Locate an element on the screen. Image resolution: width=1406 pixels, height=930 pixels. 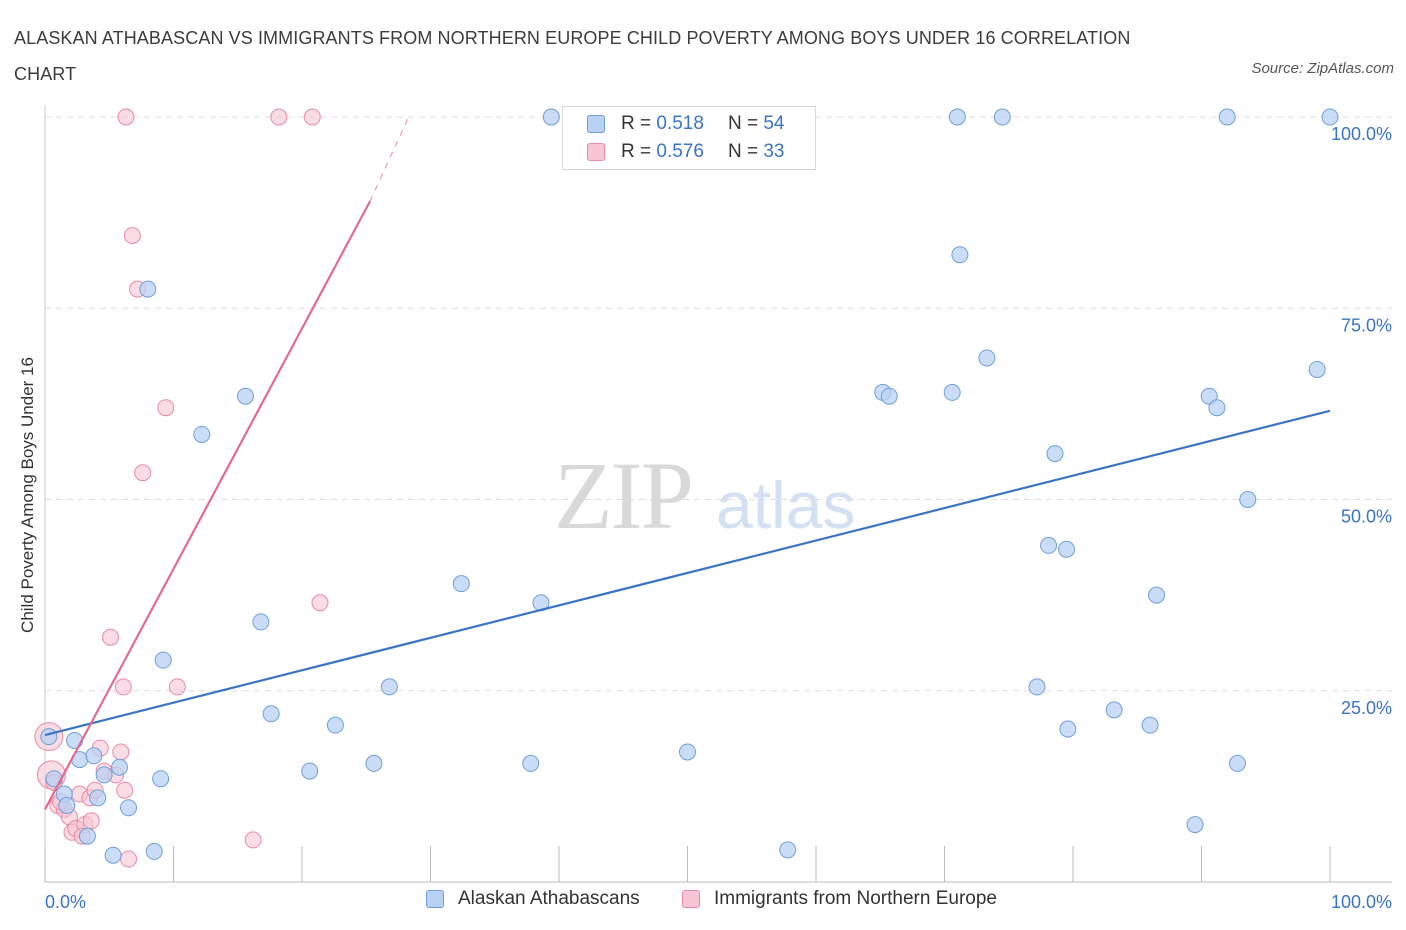
stats-legend: R = 0.518 N = 54 R = 0.576 N = 33 is located at coordinates (689, 138).